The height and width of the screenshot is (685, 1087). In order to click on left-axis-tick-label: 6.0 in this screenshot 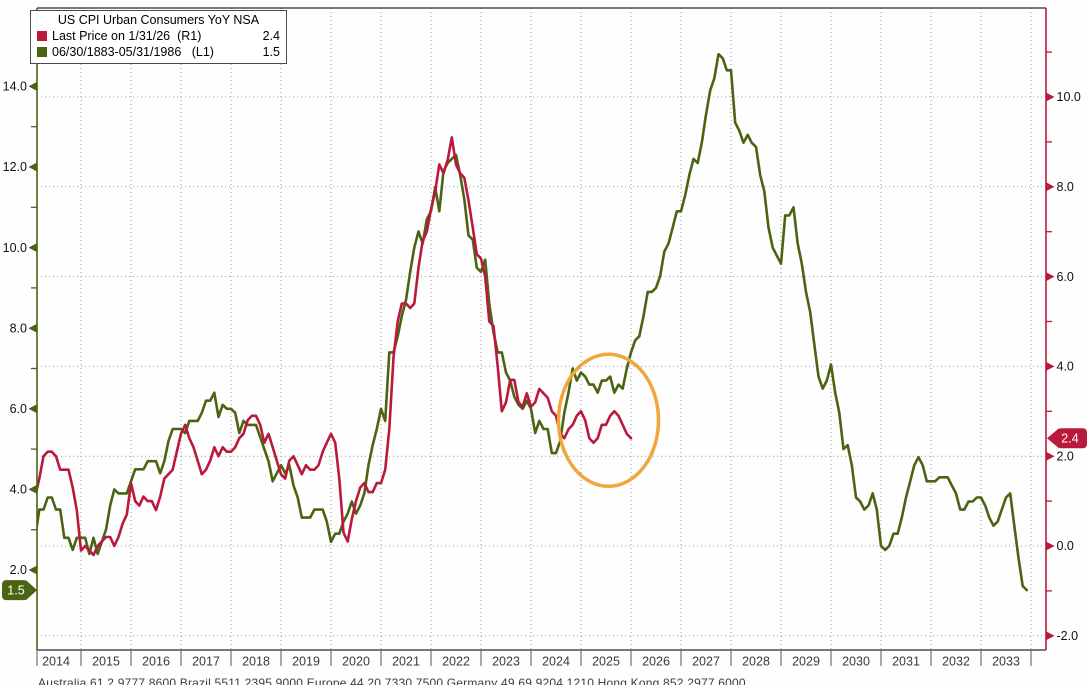, I will do `click(18, 409)`.